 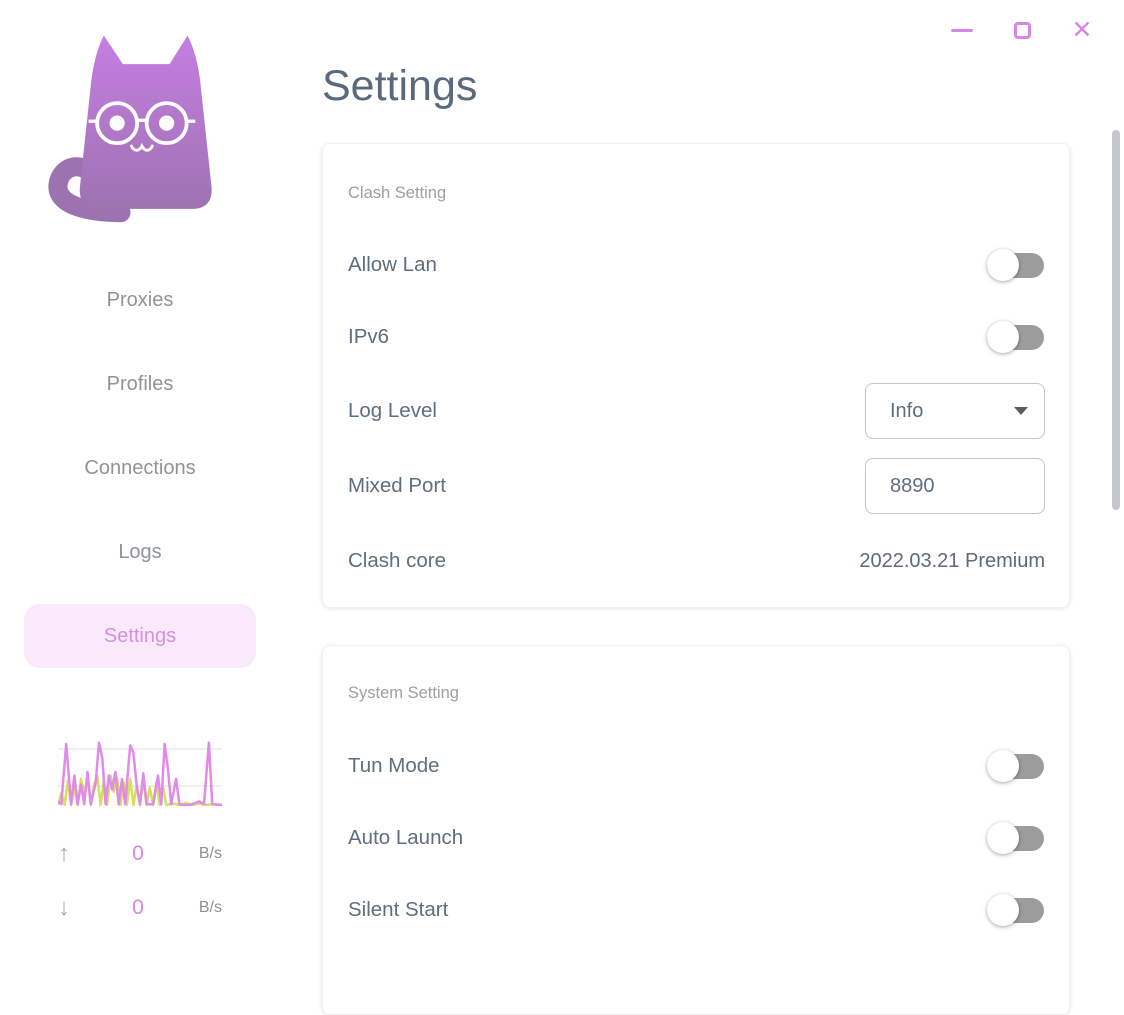 What do you see at coordinates (696, 411) in the screenshot?
I see `log-level-row: Log Level Info` at bounding box center [696, 411].